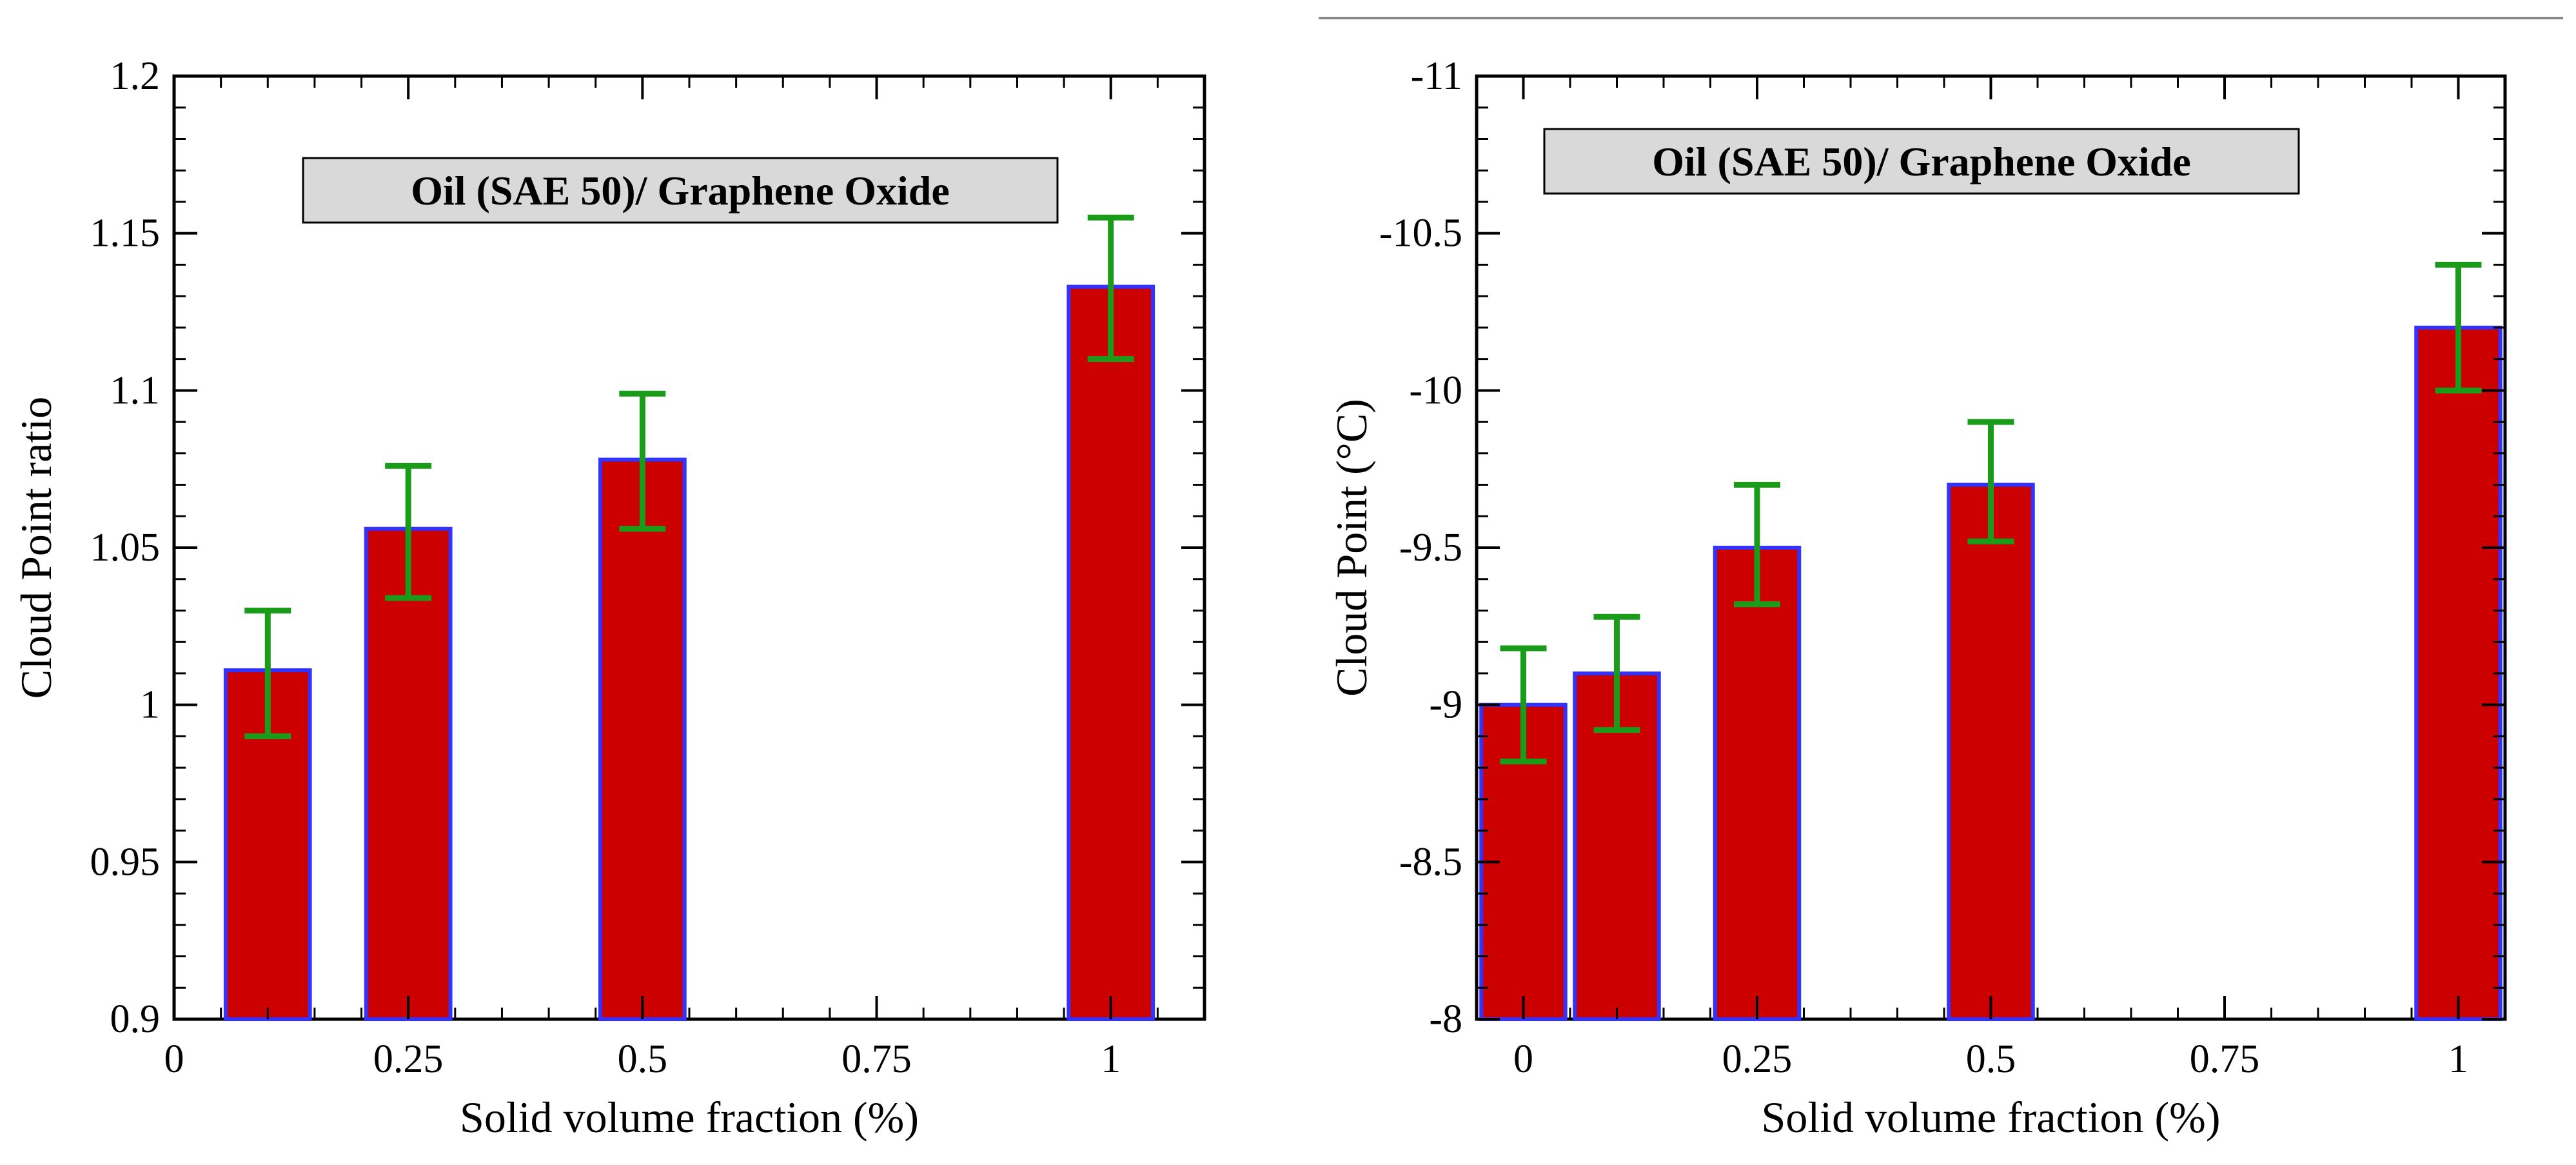  Describe the element at coordinates (1445, 1019) in the screenshot. I see `y-tick-label: -8` at that location.